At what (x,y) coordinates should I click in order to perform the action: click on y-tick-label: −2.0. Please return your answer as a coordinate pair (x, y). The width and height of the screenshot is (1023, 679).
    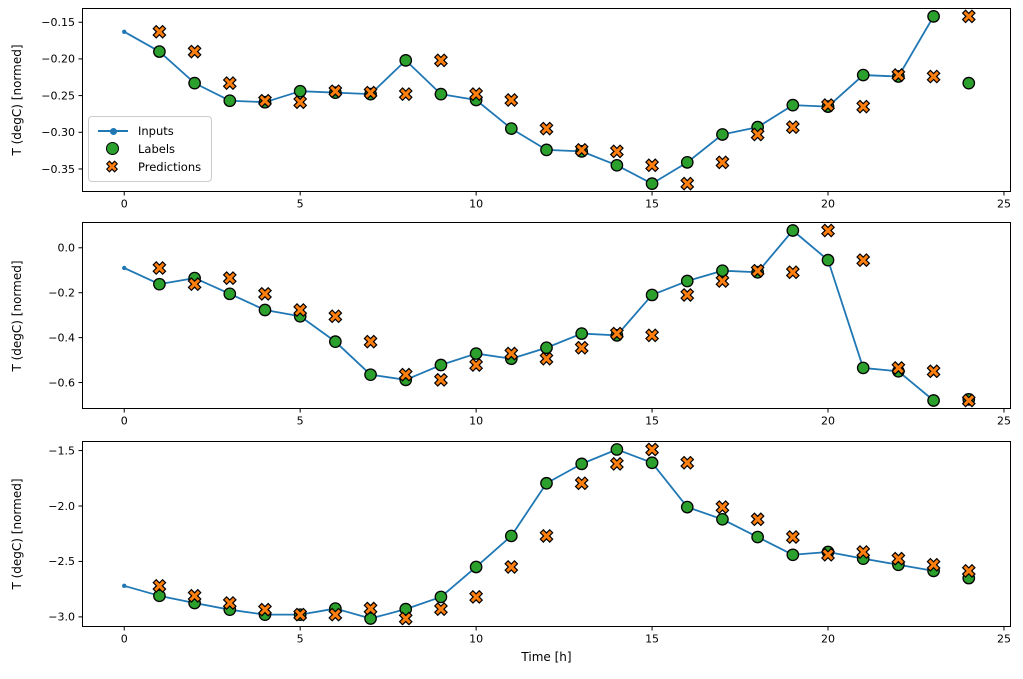
    Looking at the image, I should click on (61, 506).